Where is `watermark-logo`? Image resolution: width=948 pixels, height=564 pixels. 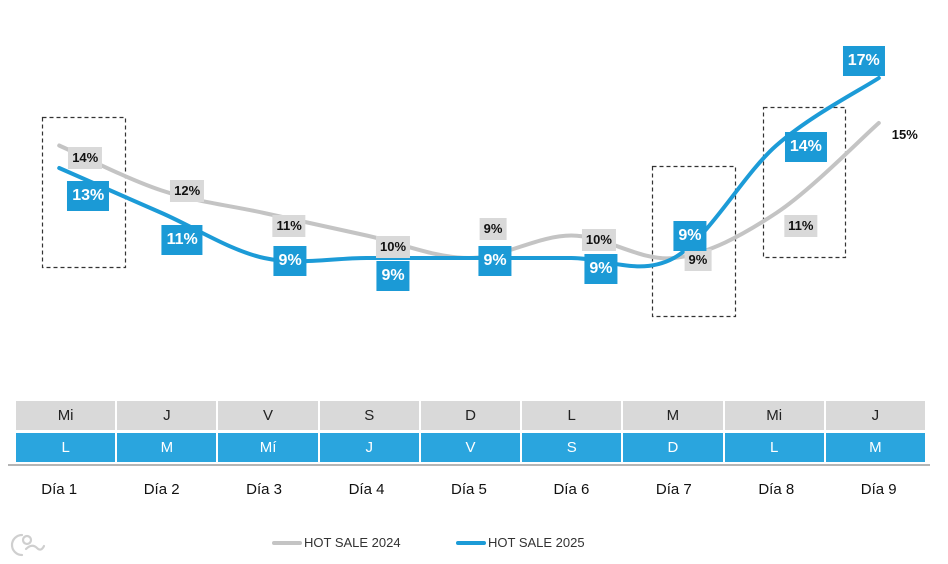
watermark-logo is located at coordinates (28, 545).